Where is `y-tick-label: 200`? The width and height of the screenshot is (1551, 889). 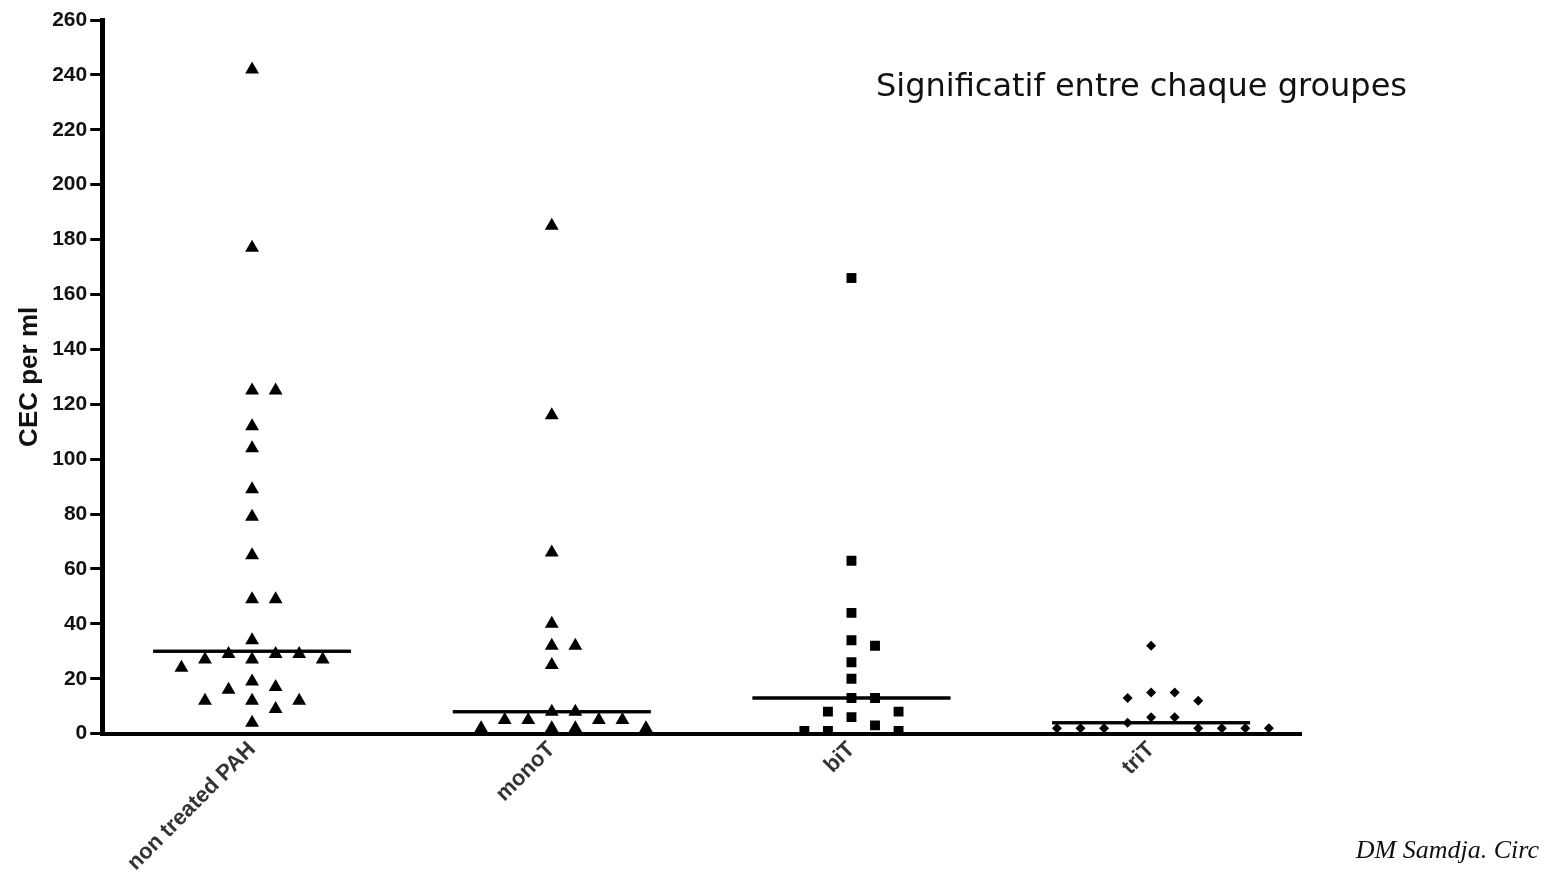
y-tick-label: 200 is located at coordinates (70, 183).